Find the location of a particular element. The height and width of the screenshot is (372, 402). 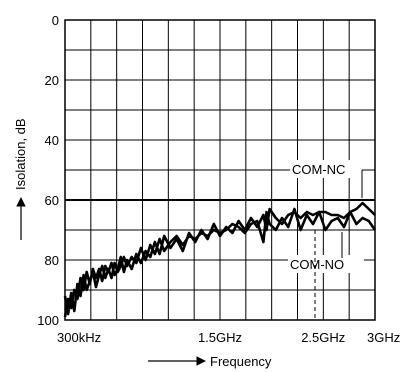

annotation-bg-com-nc is located at coordinates (326, 169).